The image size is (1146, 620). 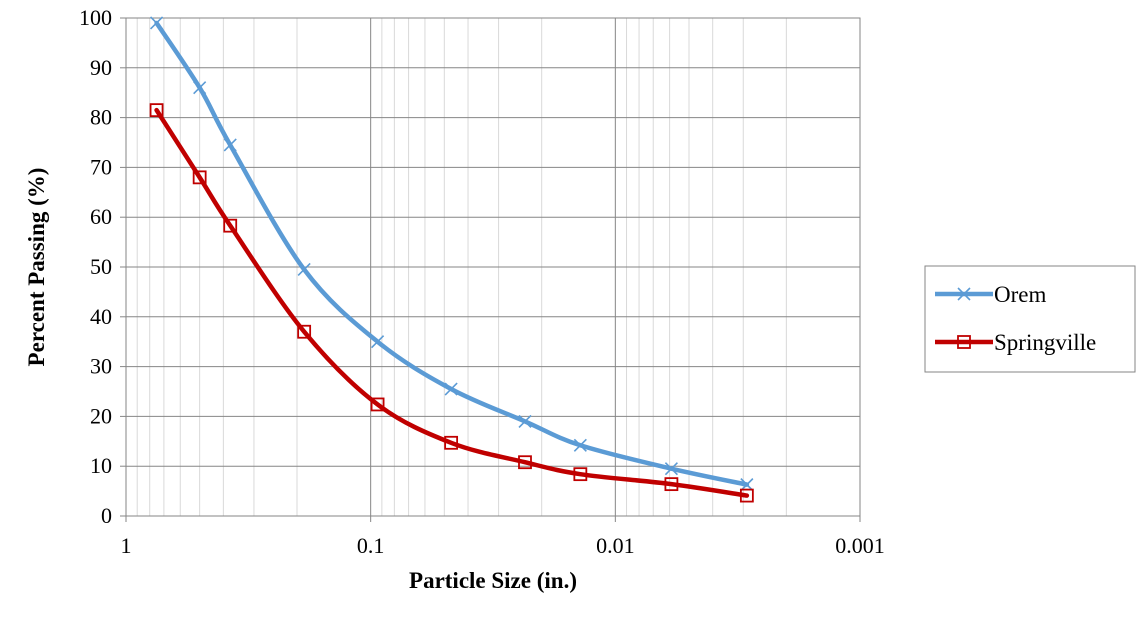 I want to click on legend-box, so click(x=1030, y=319).